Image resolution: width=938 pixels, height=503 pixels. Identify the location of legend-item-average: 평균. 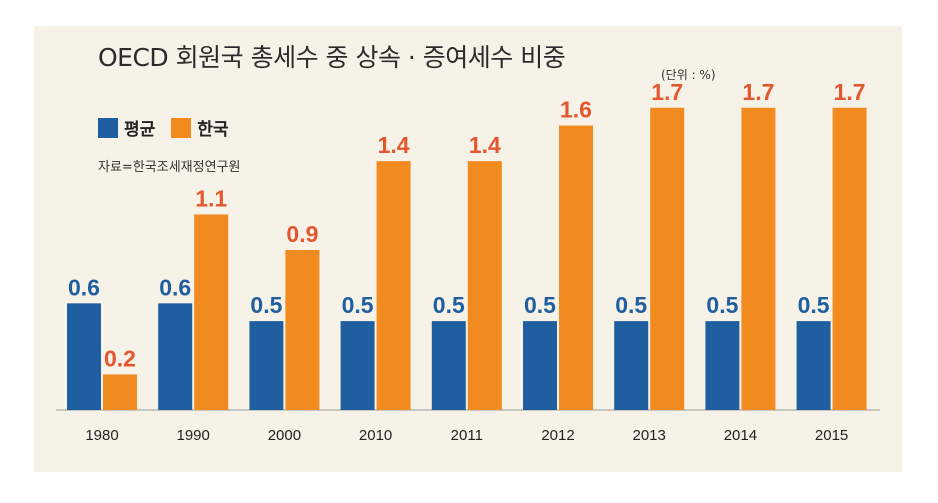
(126, 127).